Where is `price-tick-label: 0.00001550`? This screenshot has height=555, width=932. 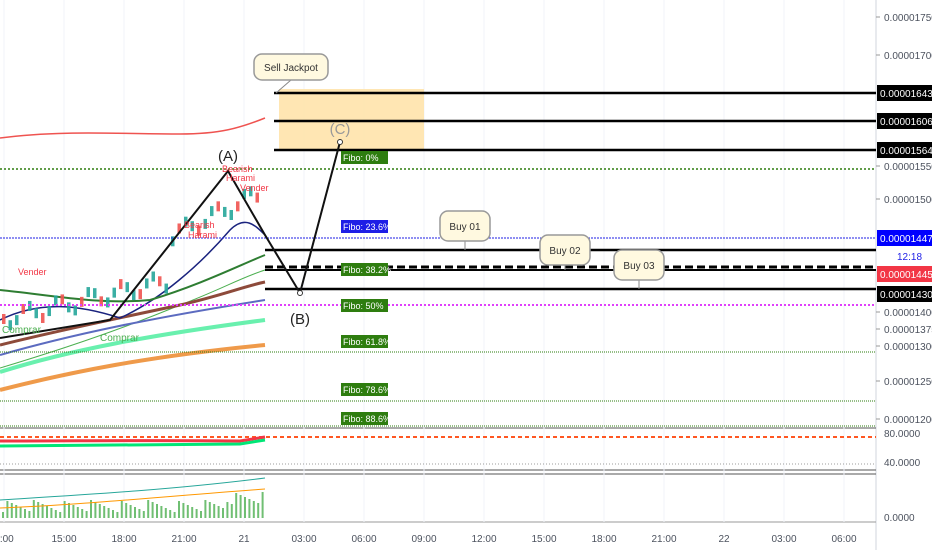 price-tick-label: 0.00001550 is located at coordinates (908, 167).